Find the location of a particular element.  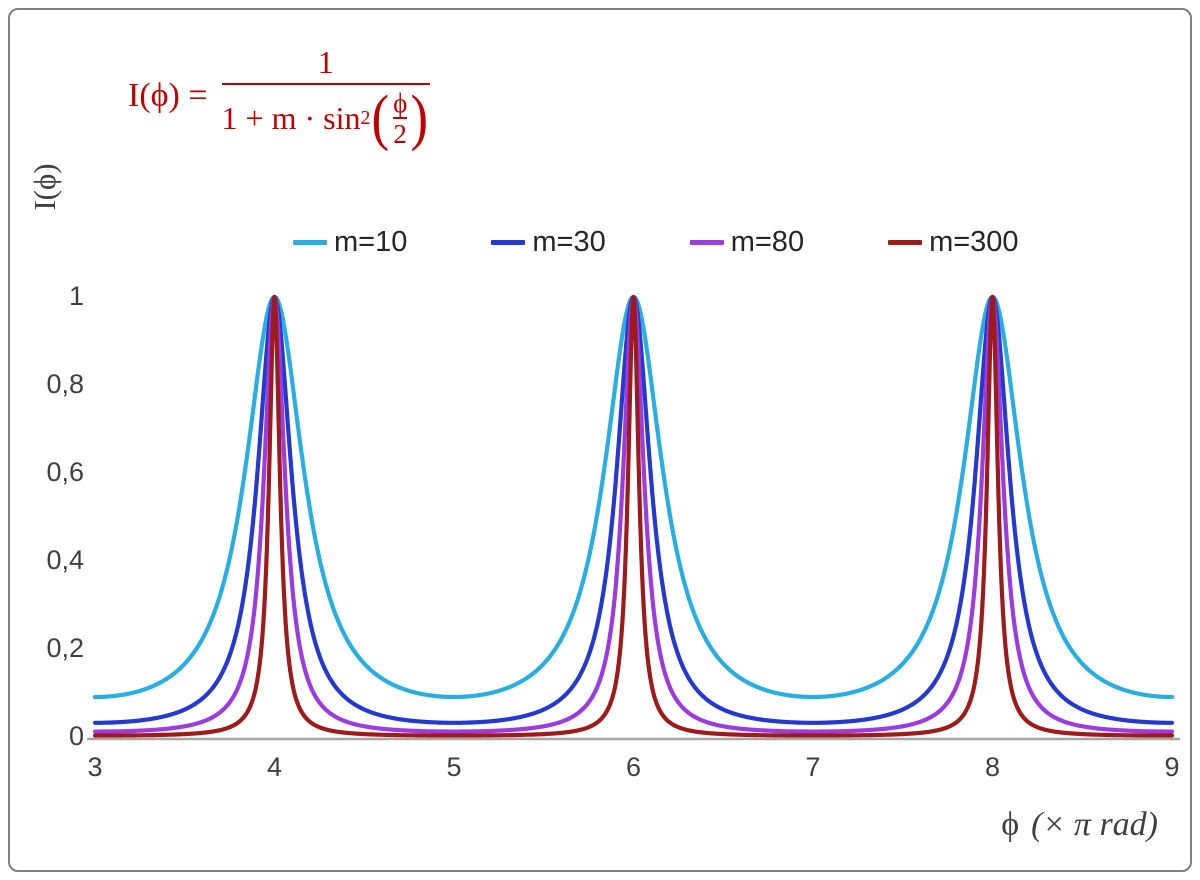

formula-annotation: I(ϕ) = 1 1 + m · sin 2 ( ϕ 2 ) is located at coordinates (279, 96).